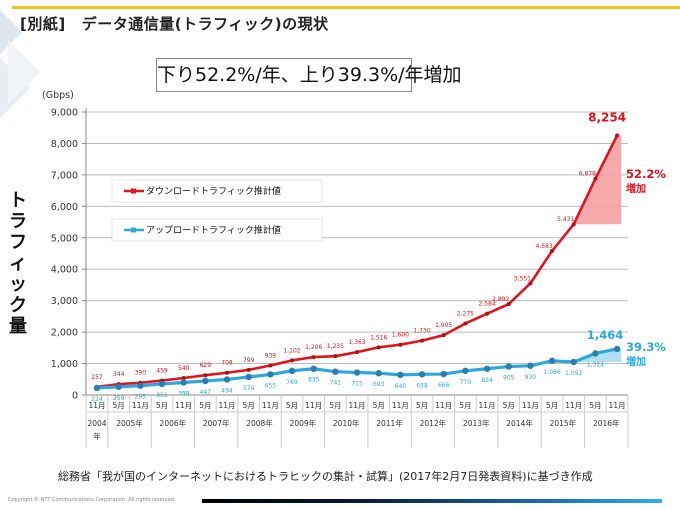  I want to click on download-data-label: 344, so click(119, 374).